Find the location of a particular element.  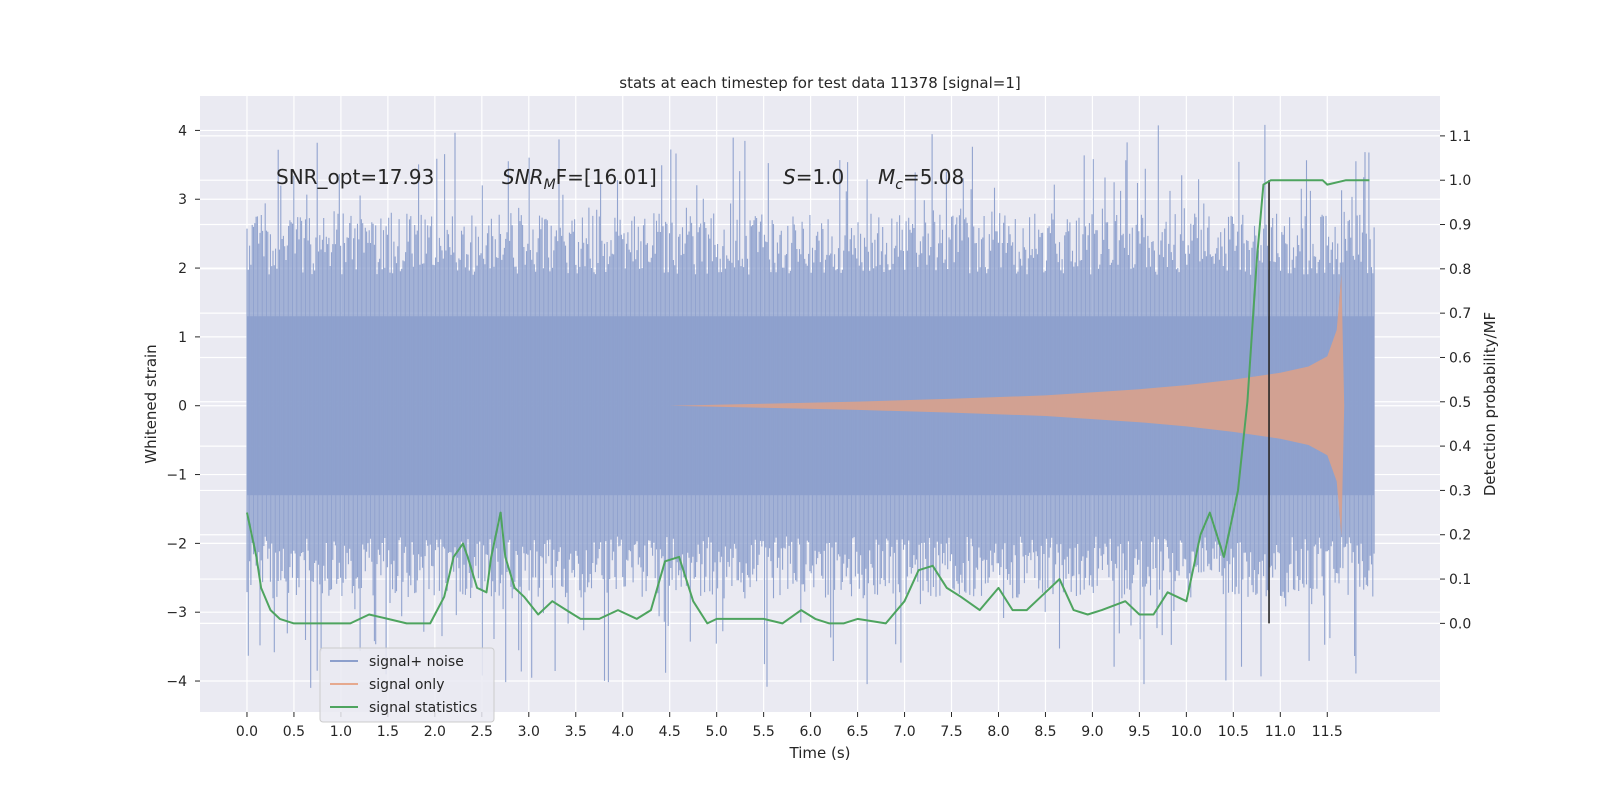

annotation-snr-mf-rest: F=[16.01] is located at coordinates (606, 177).